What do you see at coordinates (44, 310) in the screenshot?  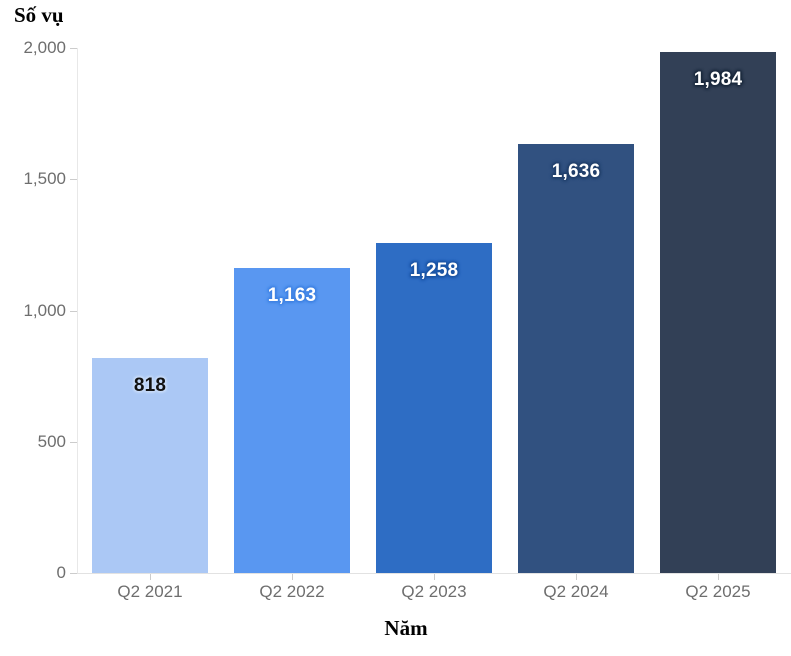 I see `y-axis-tick-label: 1,000` at bounding box center [44, 310].